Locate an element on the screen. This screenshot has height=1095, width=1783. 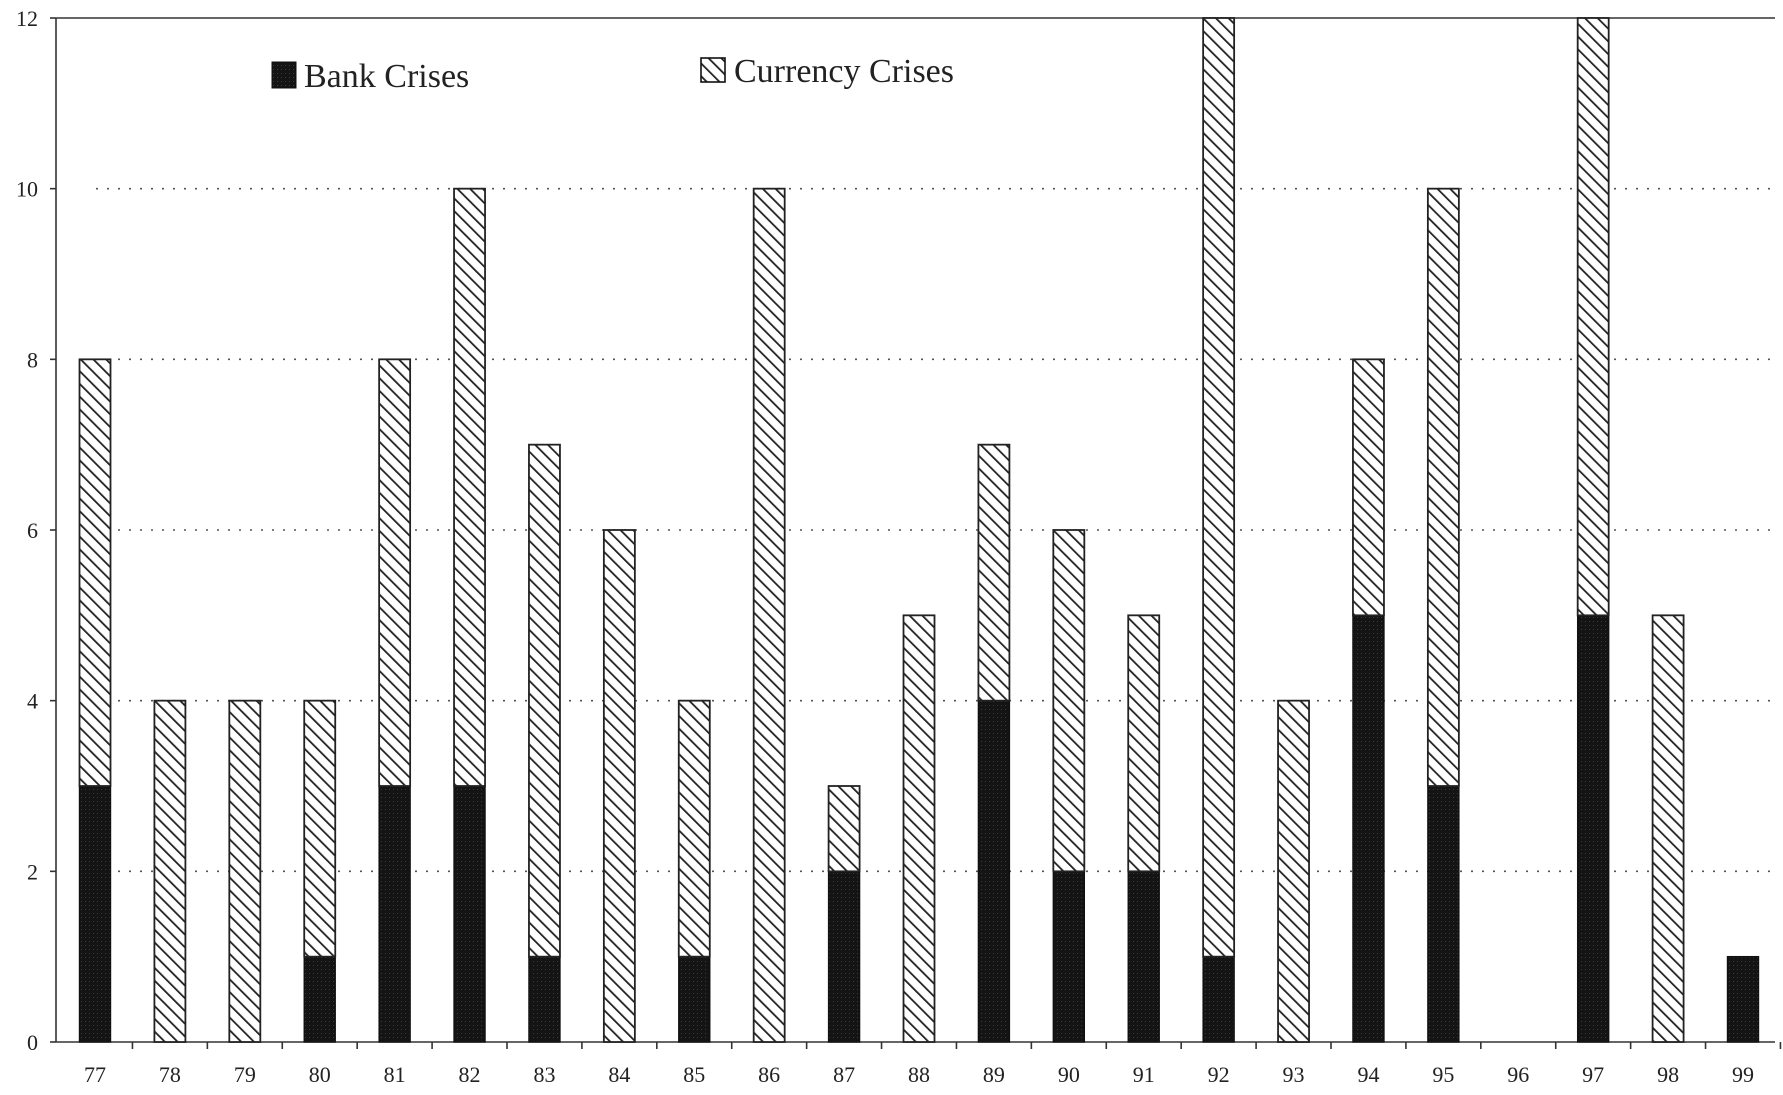
y-tick-label: 6 is located at coordinates (32, 530).